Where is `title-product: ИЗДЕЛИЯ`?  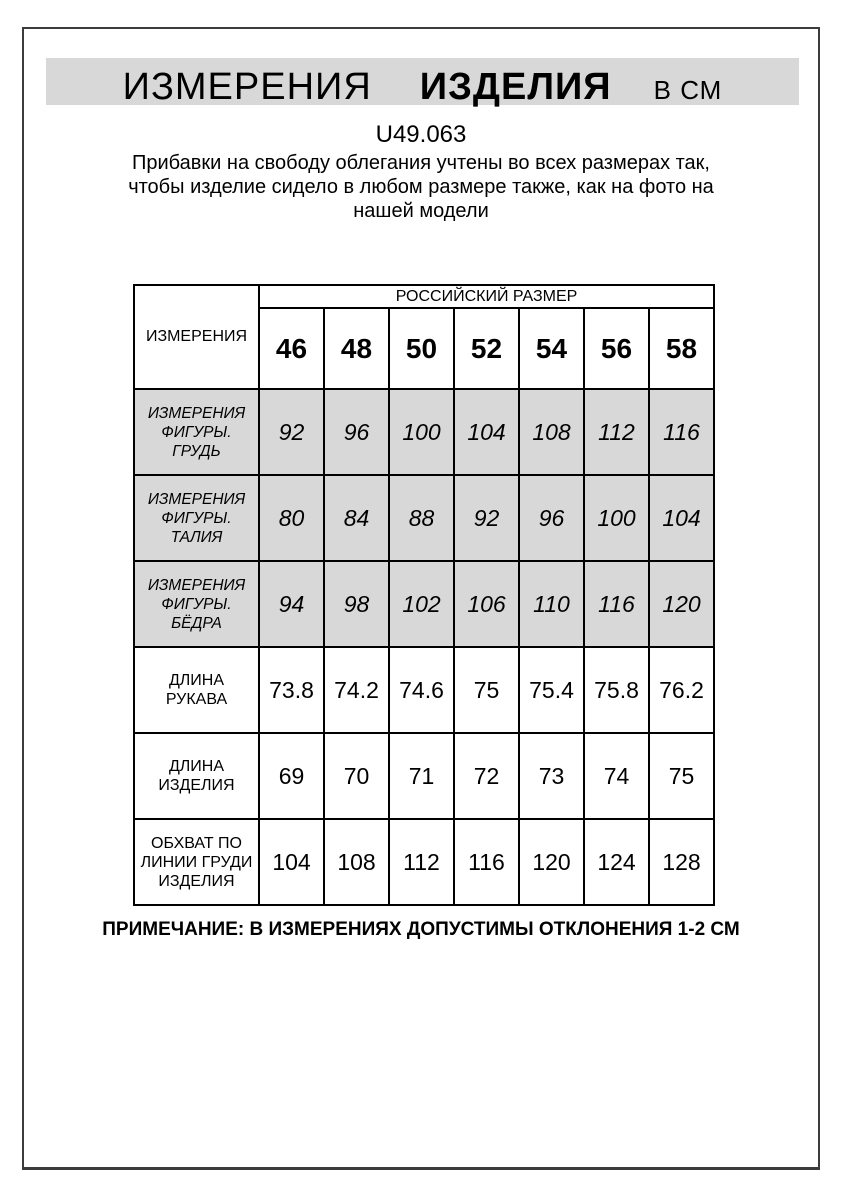 title-product: ИЗДЕЛИЯ is located at coordinates (515, 87).